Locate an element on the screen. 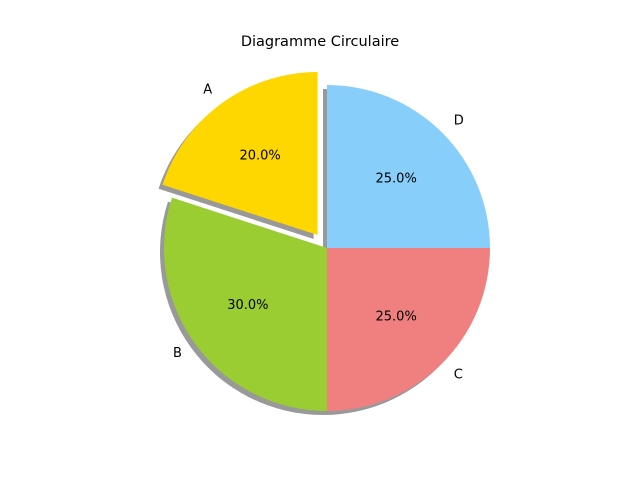 Image resolution: width=640 pixels, height=480 pixels. chart-title: Diagramme Circulaire is located at coordinates (320, 42).